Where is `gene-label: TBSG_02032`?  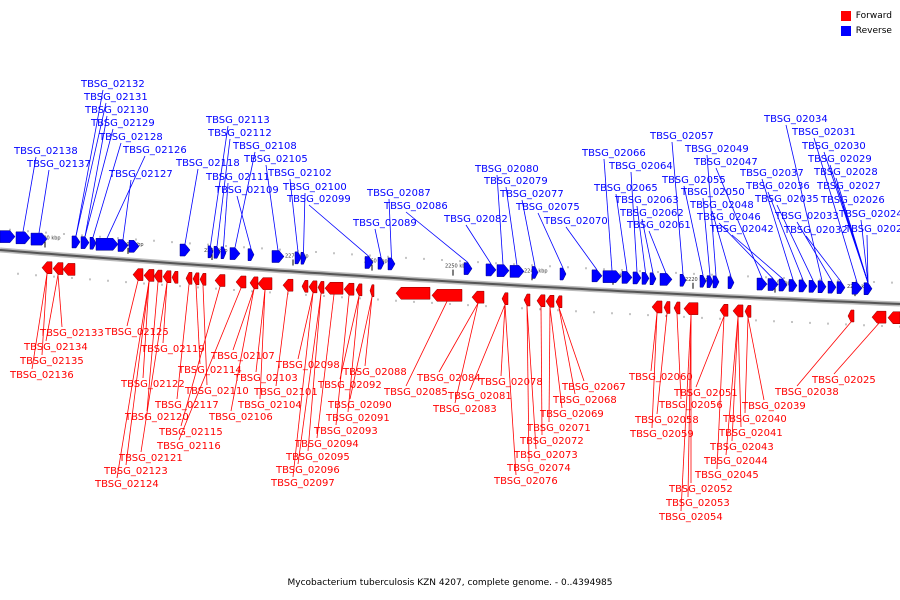
gene-label: TBSG_02032 is located at coordinates (815, 230).